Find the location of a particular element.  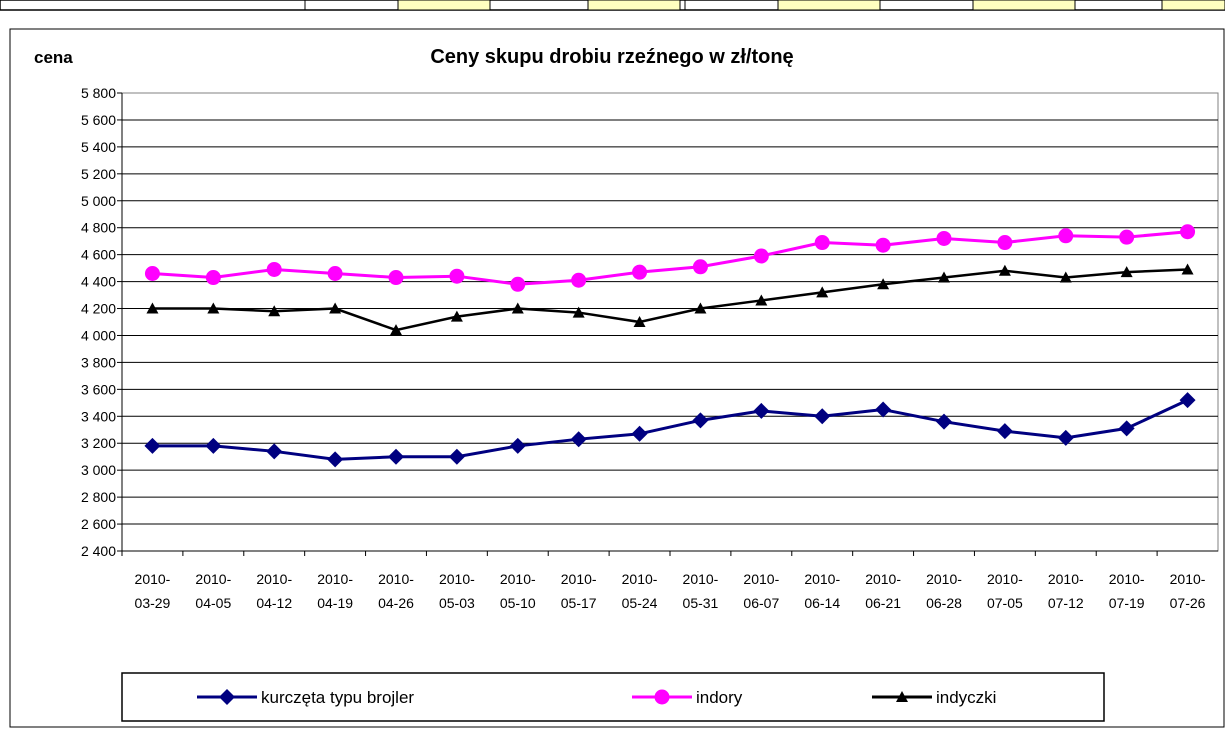

y-tick-label: 3 000 is located at coordinates (98, 470).